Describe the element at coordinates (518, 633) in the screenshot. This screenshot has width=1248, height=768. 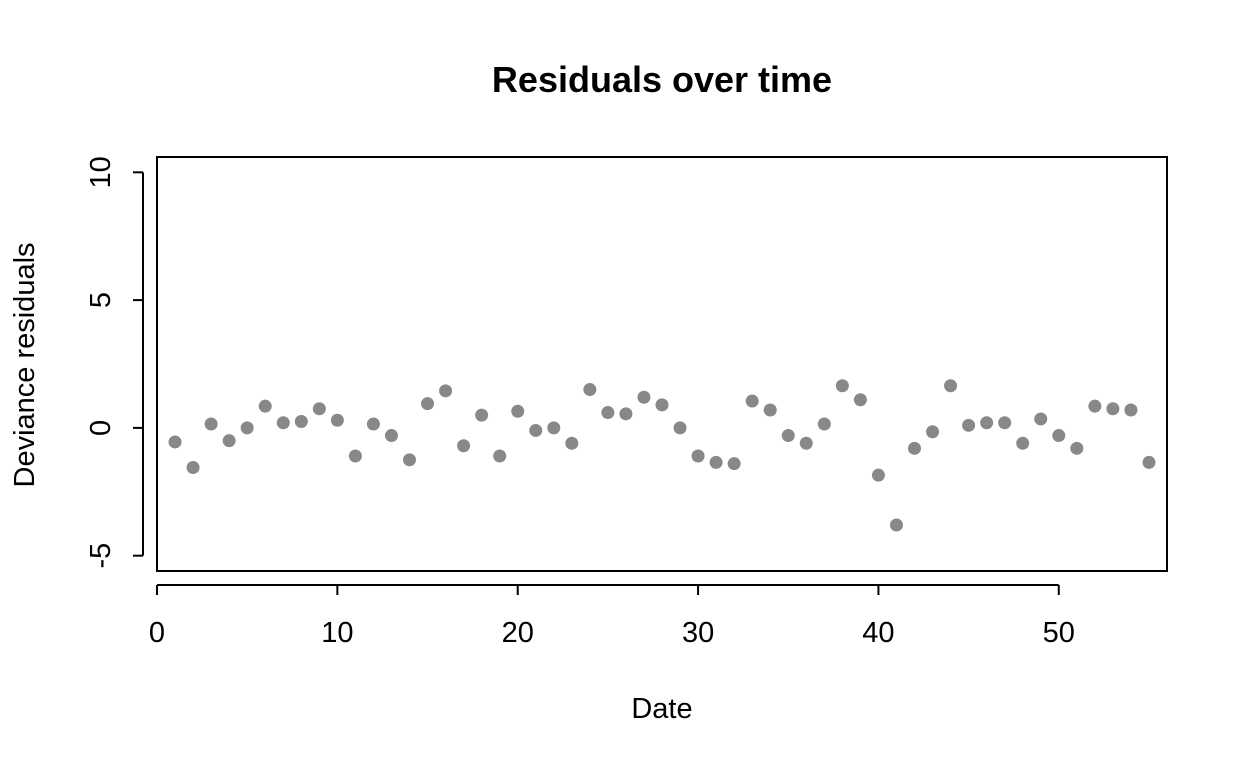
I see `x-tick-label: 20` at that location.